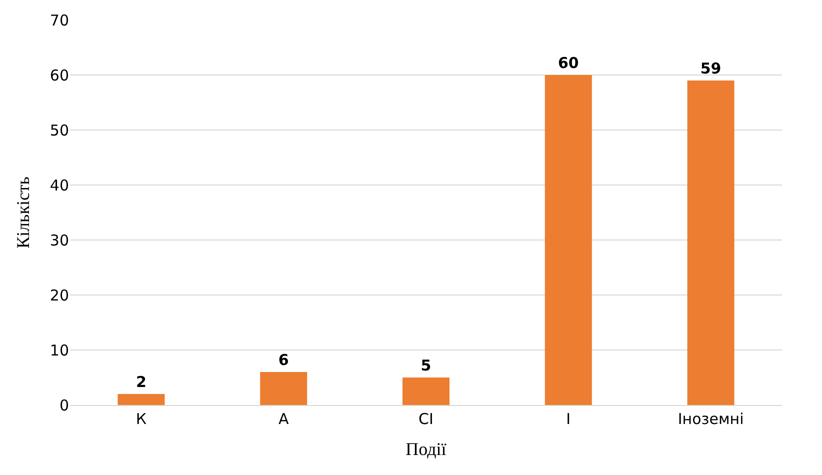 This screenshot has width=822, height=475. What do you see at coordinates (711, 69) in the screenshot?
I see `data-label: 59` at bounding box center [711, 69].